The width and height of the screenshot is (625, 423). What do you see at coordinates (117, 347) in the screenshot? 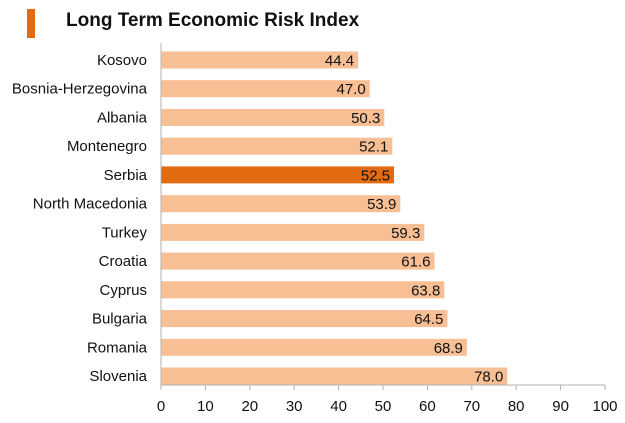
I see `category-label: Romania` at bounding box center [117, 347].